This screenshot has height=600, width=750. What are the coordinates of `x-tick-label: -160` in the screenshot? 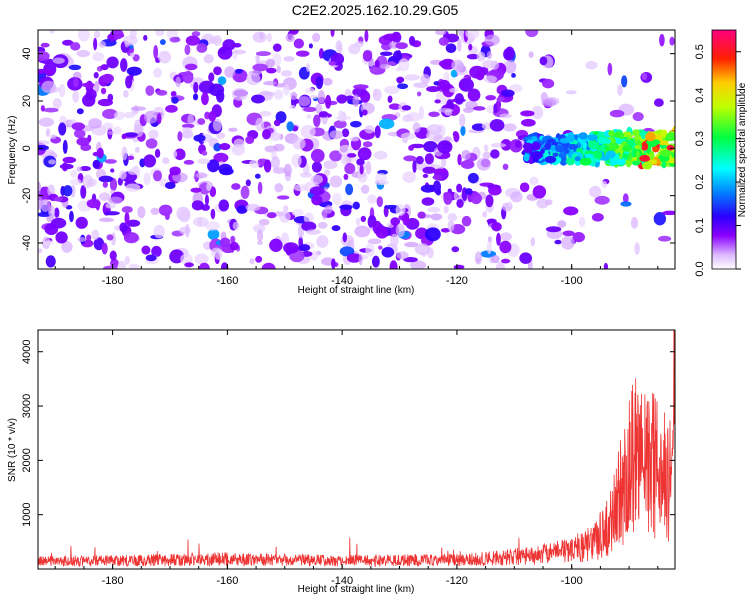 It's located at (227, 281).